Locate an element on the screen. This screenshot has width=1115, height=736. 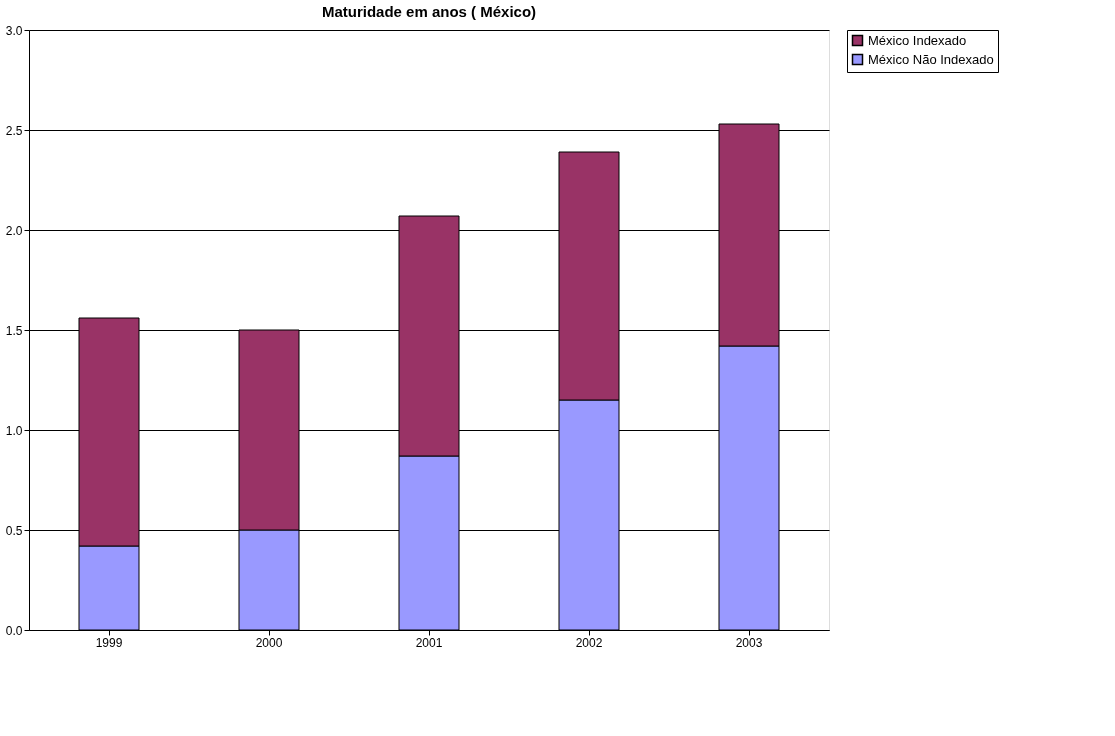
y-tick-label: 1.0 is located at coordinates (14, 430).